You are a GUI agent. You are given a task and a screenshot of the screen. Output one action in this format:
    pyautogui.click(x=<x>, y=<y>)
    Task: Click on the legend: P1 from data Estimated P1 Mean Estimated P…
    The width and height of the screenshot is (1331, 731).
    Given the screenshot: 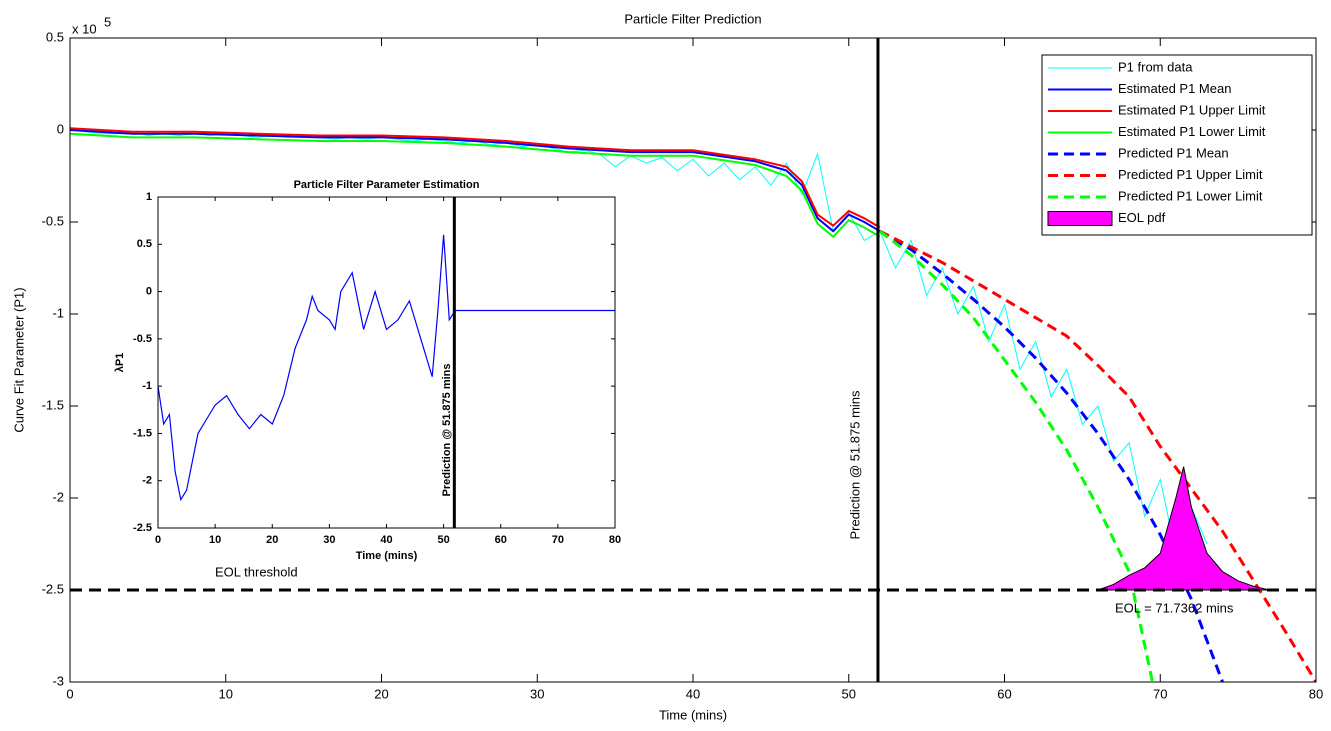 What is the action you would take?
    pyautogui.click(x=1177, y=145)
    